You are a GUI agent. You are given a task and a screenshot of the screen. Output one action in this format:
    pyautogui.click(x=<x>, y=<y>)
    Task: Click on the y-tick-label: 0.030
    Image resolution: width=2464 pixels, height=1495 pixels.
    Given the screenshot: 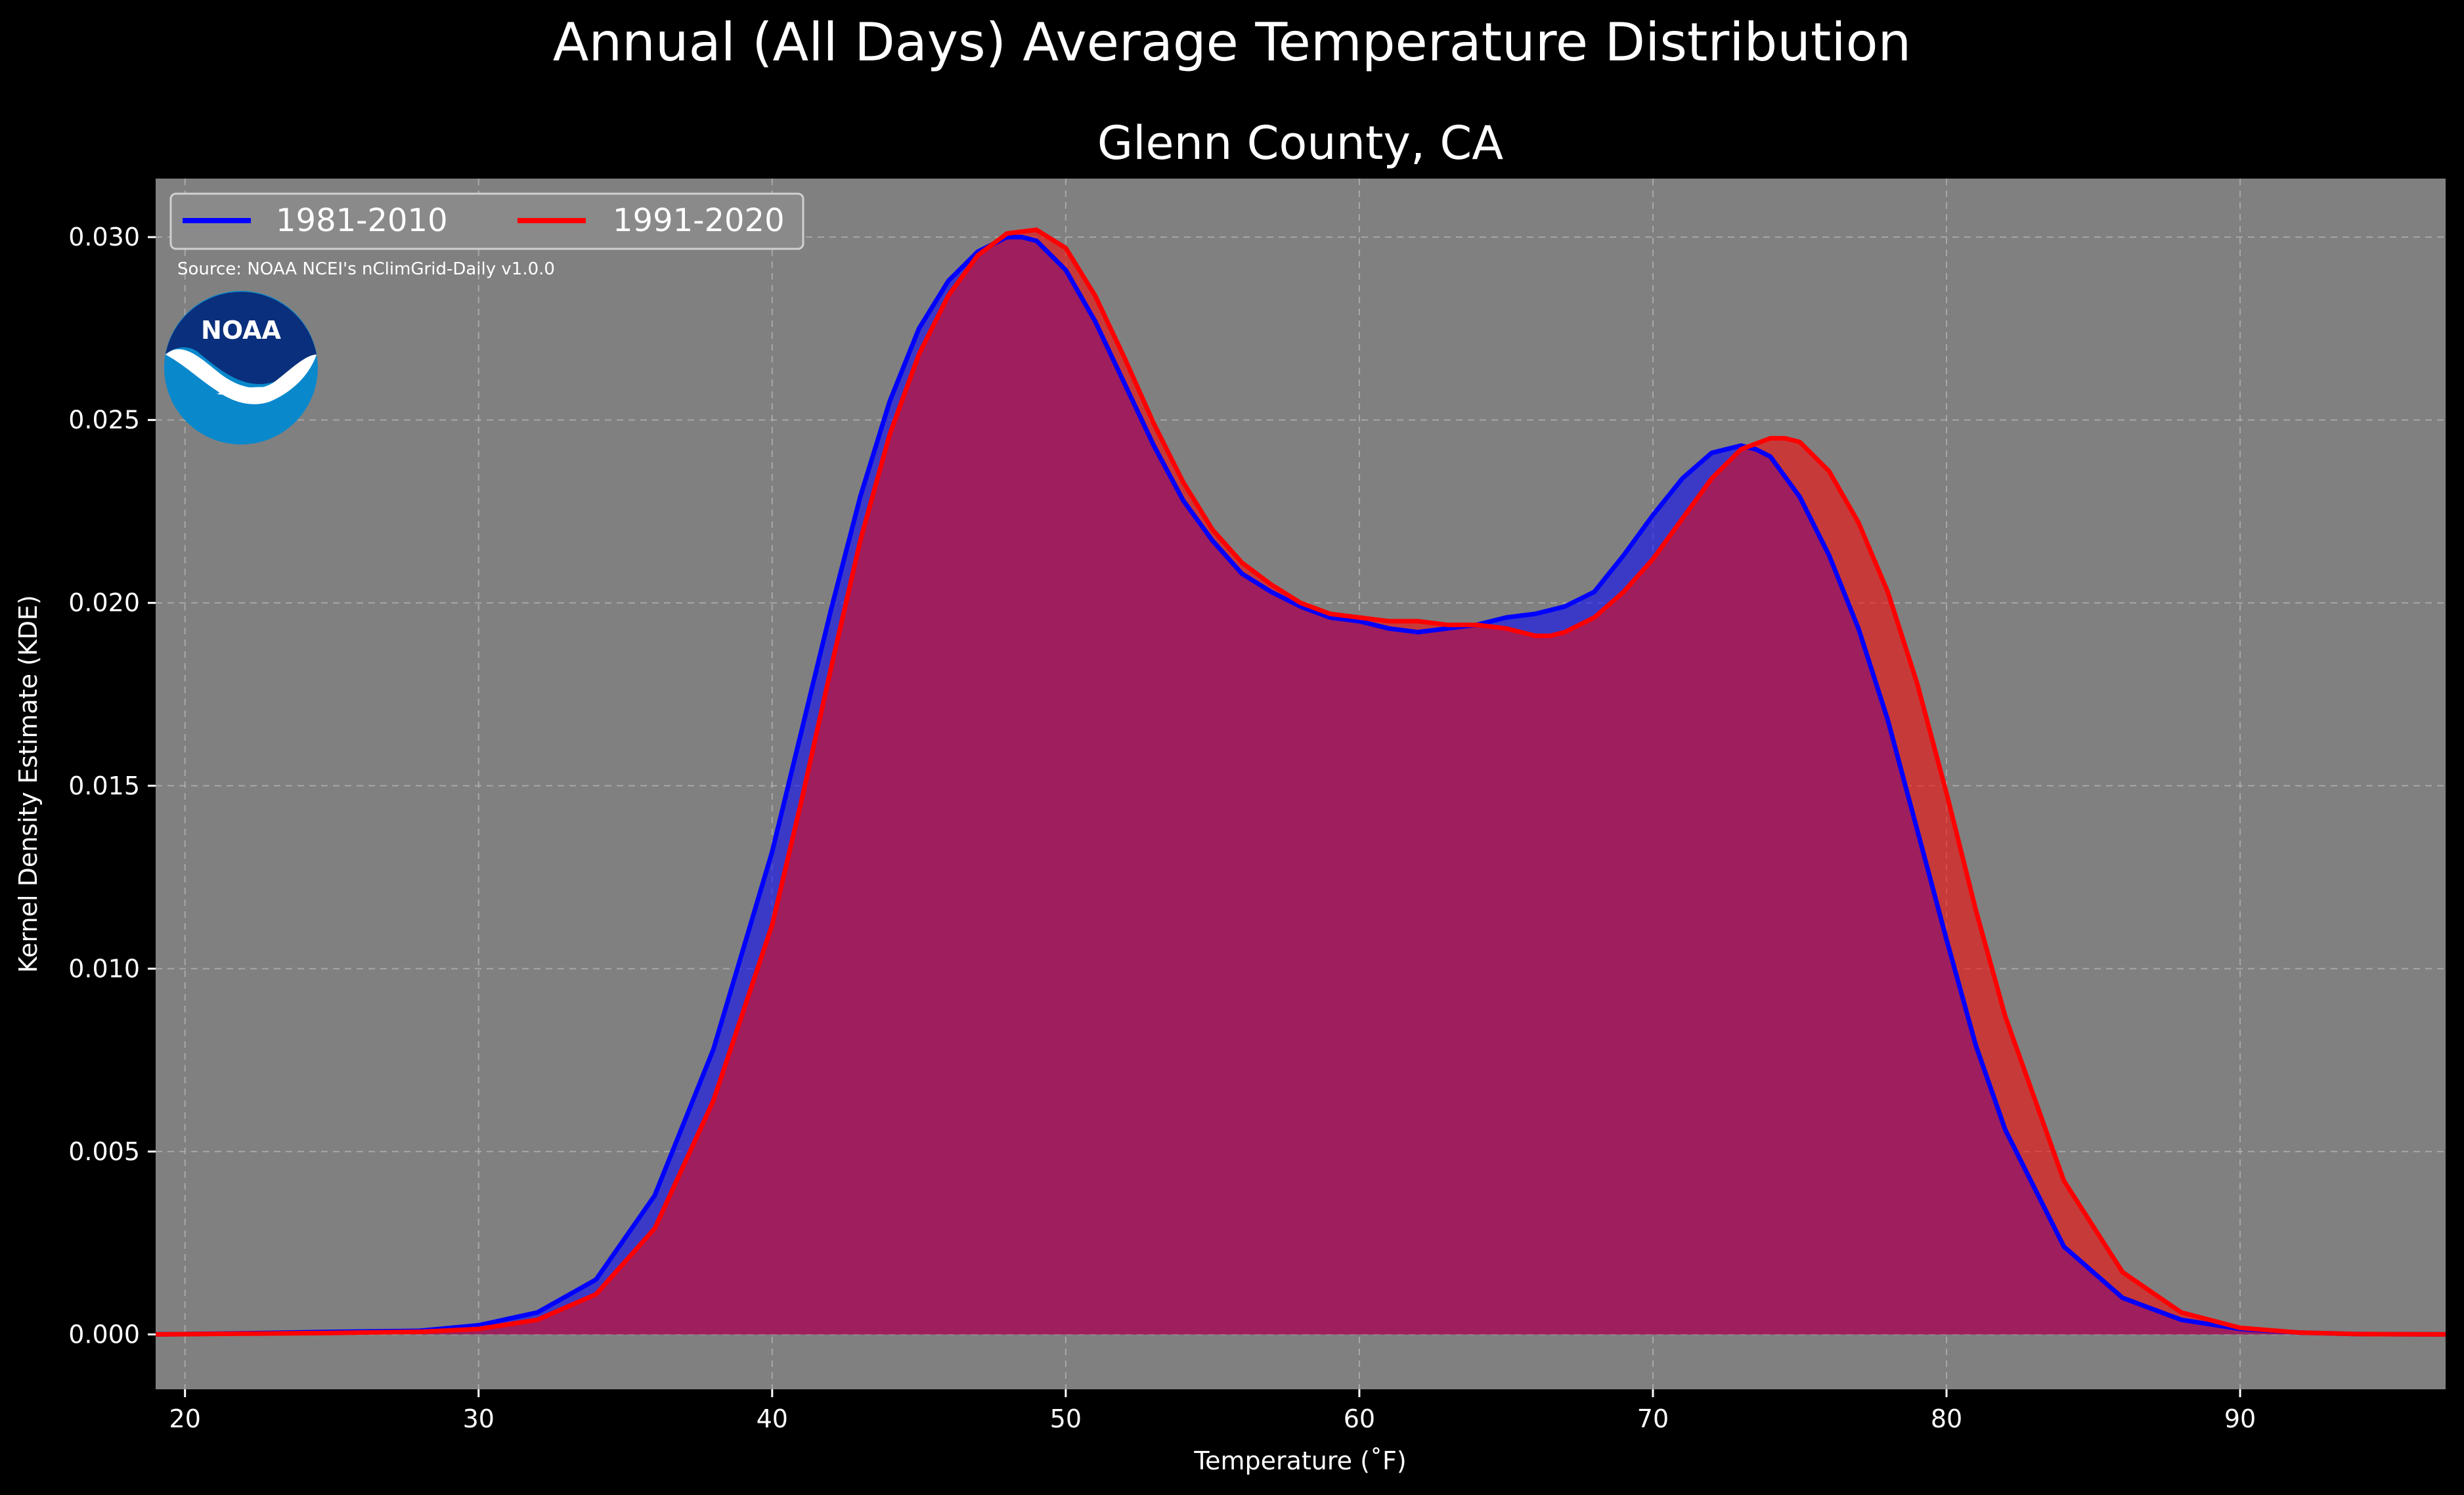 What is the action you would take?
    pyautogui.click(x=104, y=237)
    